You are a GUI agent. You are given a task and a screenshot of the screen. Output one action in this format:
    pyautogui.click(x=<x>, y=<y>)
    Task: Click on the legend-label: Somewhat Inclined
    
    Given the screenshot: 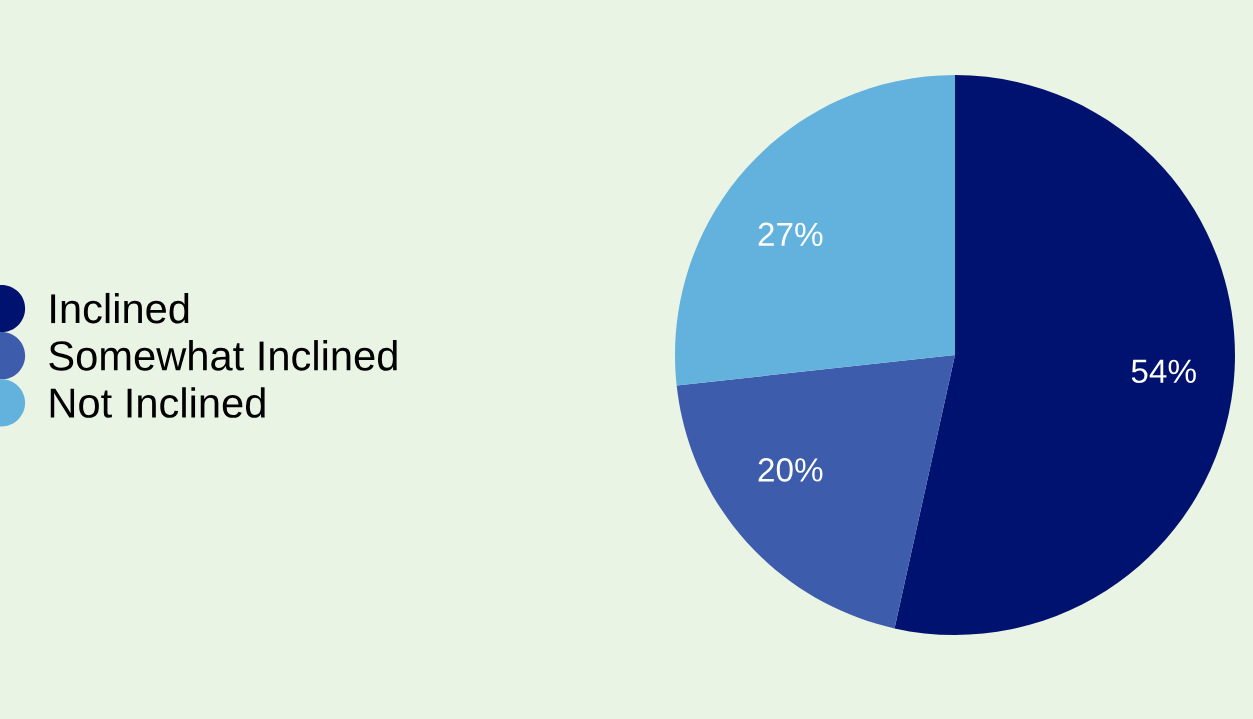 What is the action you would take?
    pyautogui.click(x=223, y=355)
    